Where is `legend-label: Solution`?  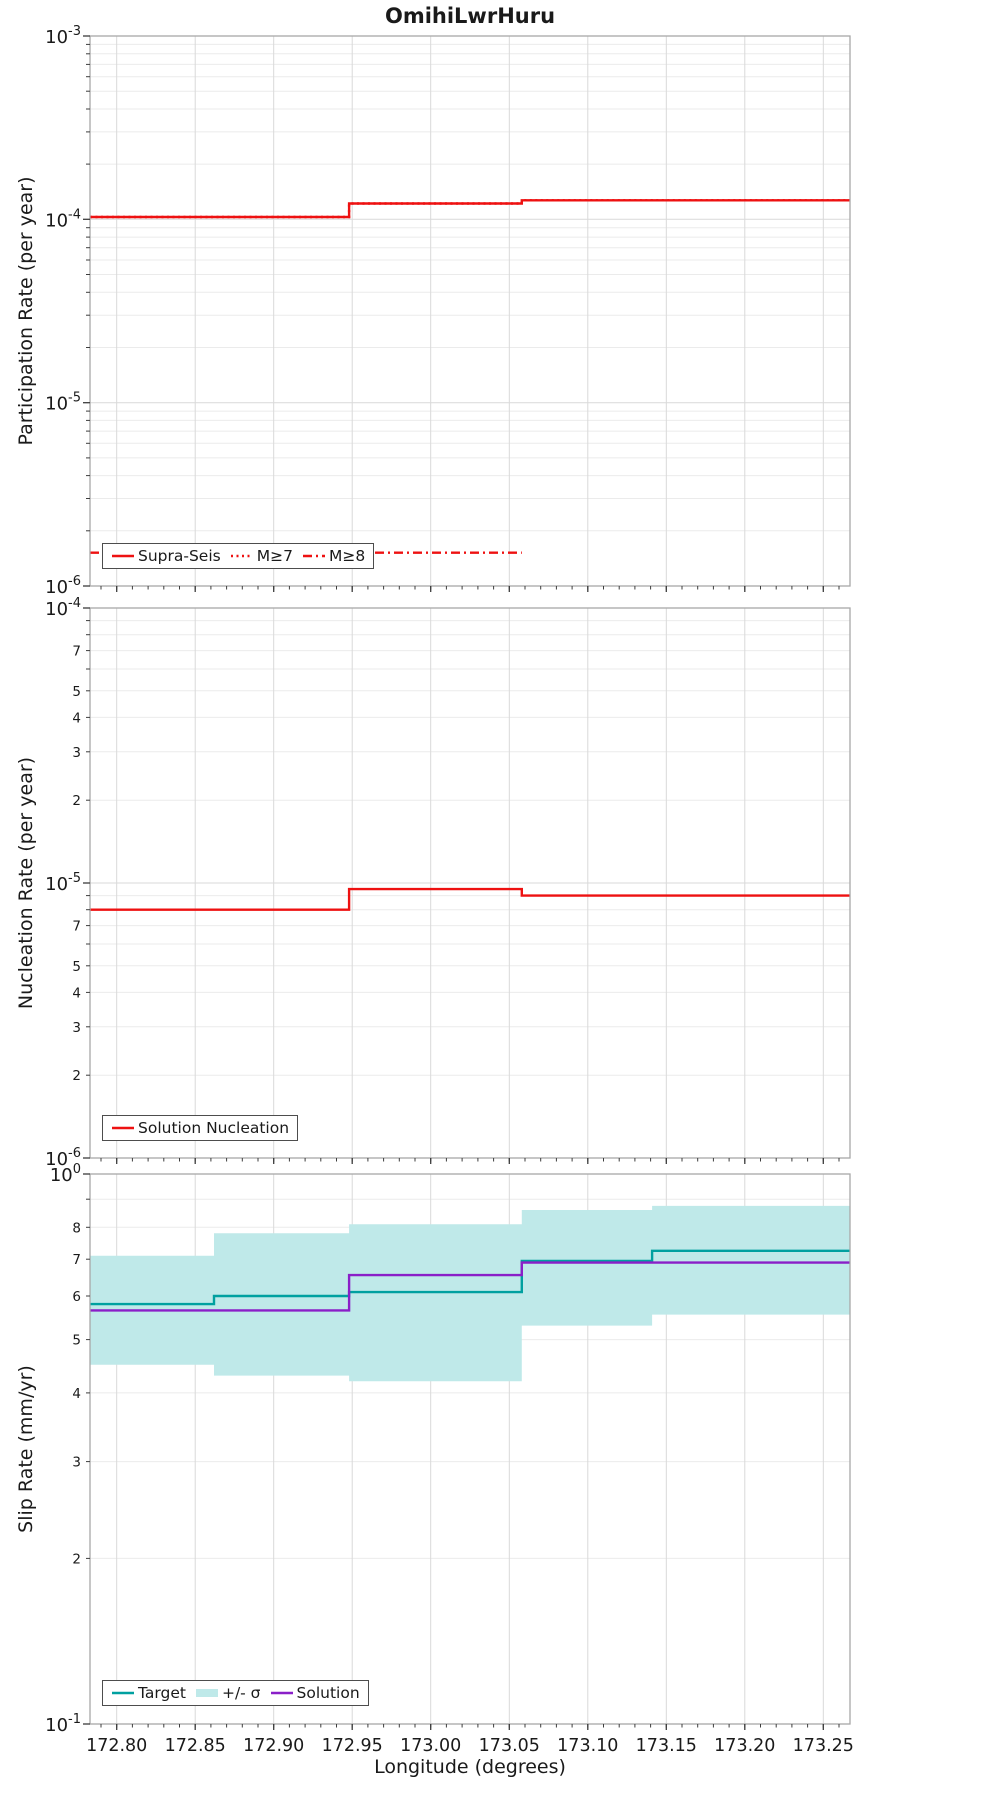 legend-label: Solution is located at coordinates (328, 1693).